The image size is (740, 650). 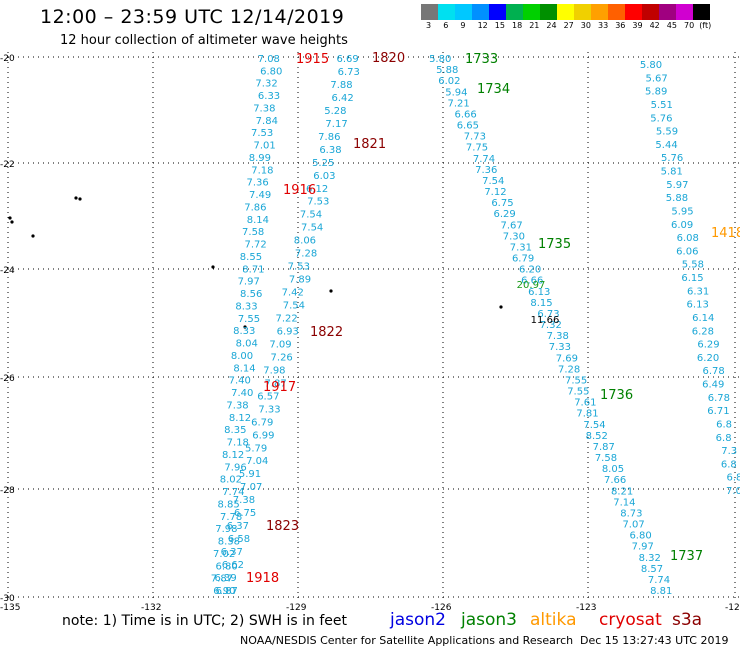 I want to click on lat-tick-label: -24, so click(x=7, y=271).